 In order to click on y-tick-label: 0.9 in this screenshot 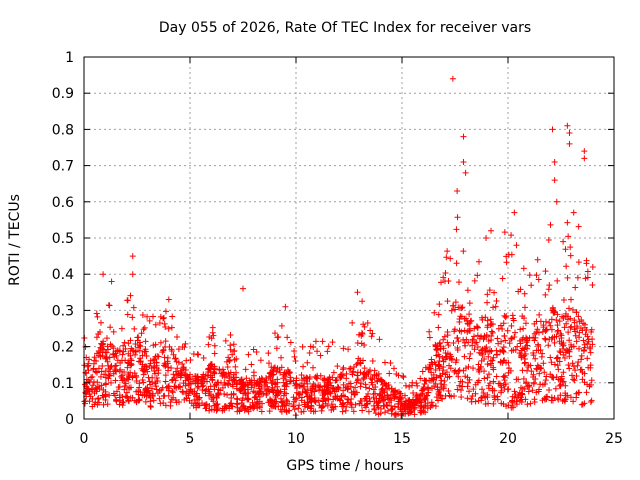, I will do `click(63, 94)`.